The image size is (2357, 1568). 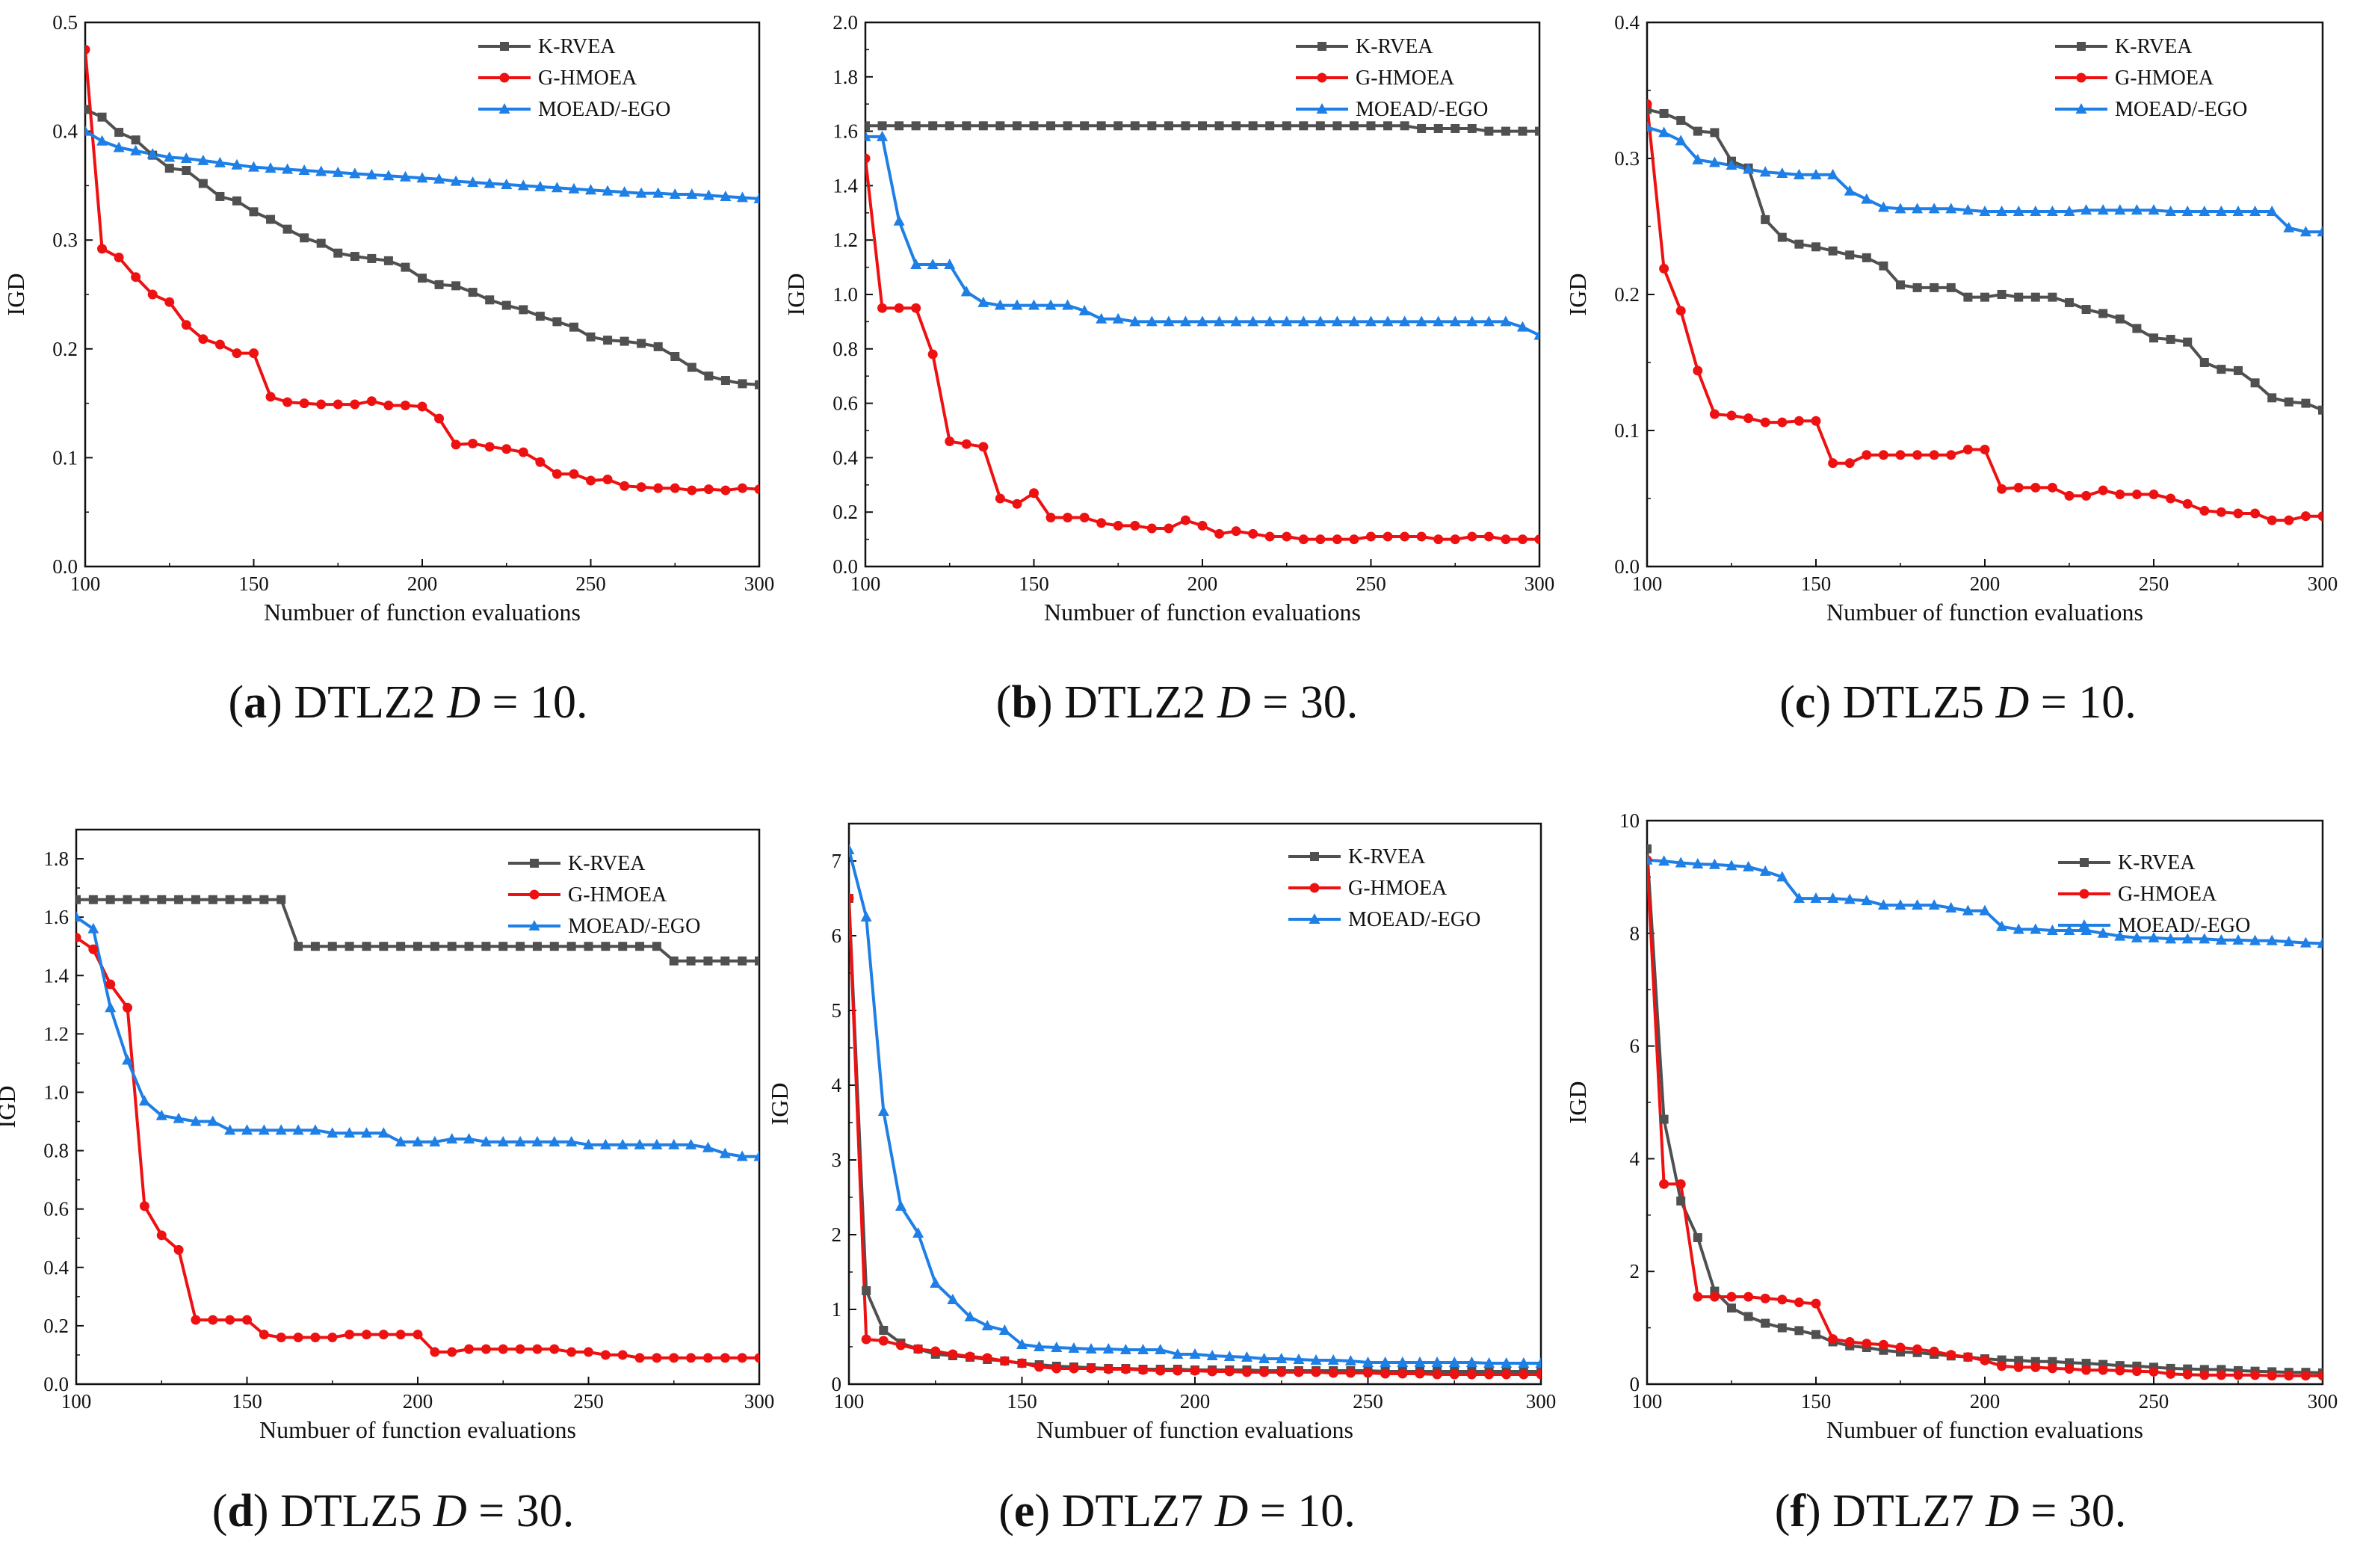 What do you see at coordinates (393, 1511) in the screenshot?
I see `panel-caption: (d) DTLZ5 D = 30.` at bounding box center [393, 1511].